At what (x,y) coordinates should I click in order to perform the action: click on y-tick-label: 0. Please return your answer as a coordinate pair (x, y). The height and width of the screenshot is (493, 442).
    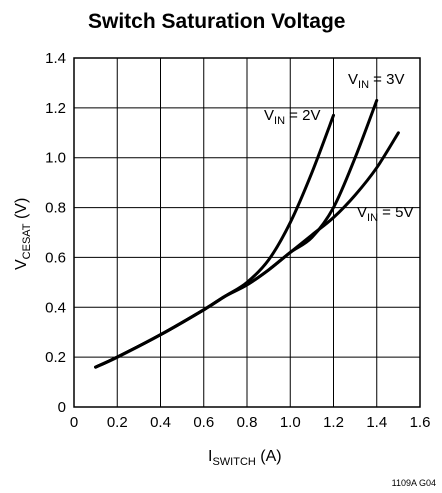
    Looking at the image, I should click on (62, 407).